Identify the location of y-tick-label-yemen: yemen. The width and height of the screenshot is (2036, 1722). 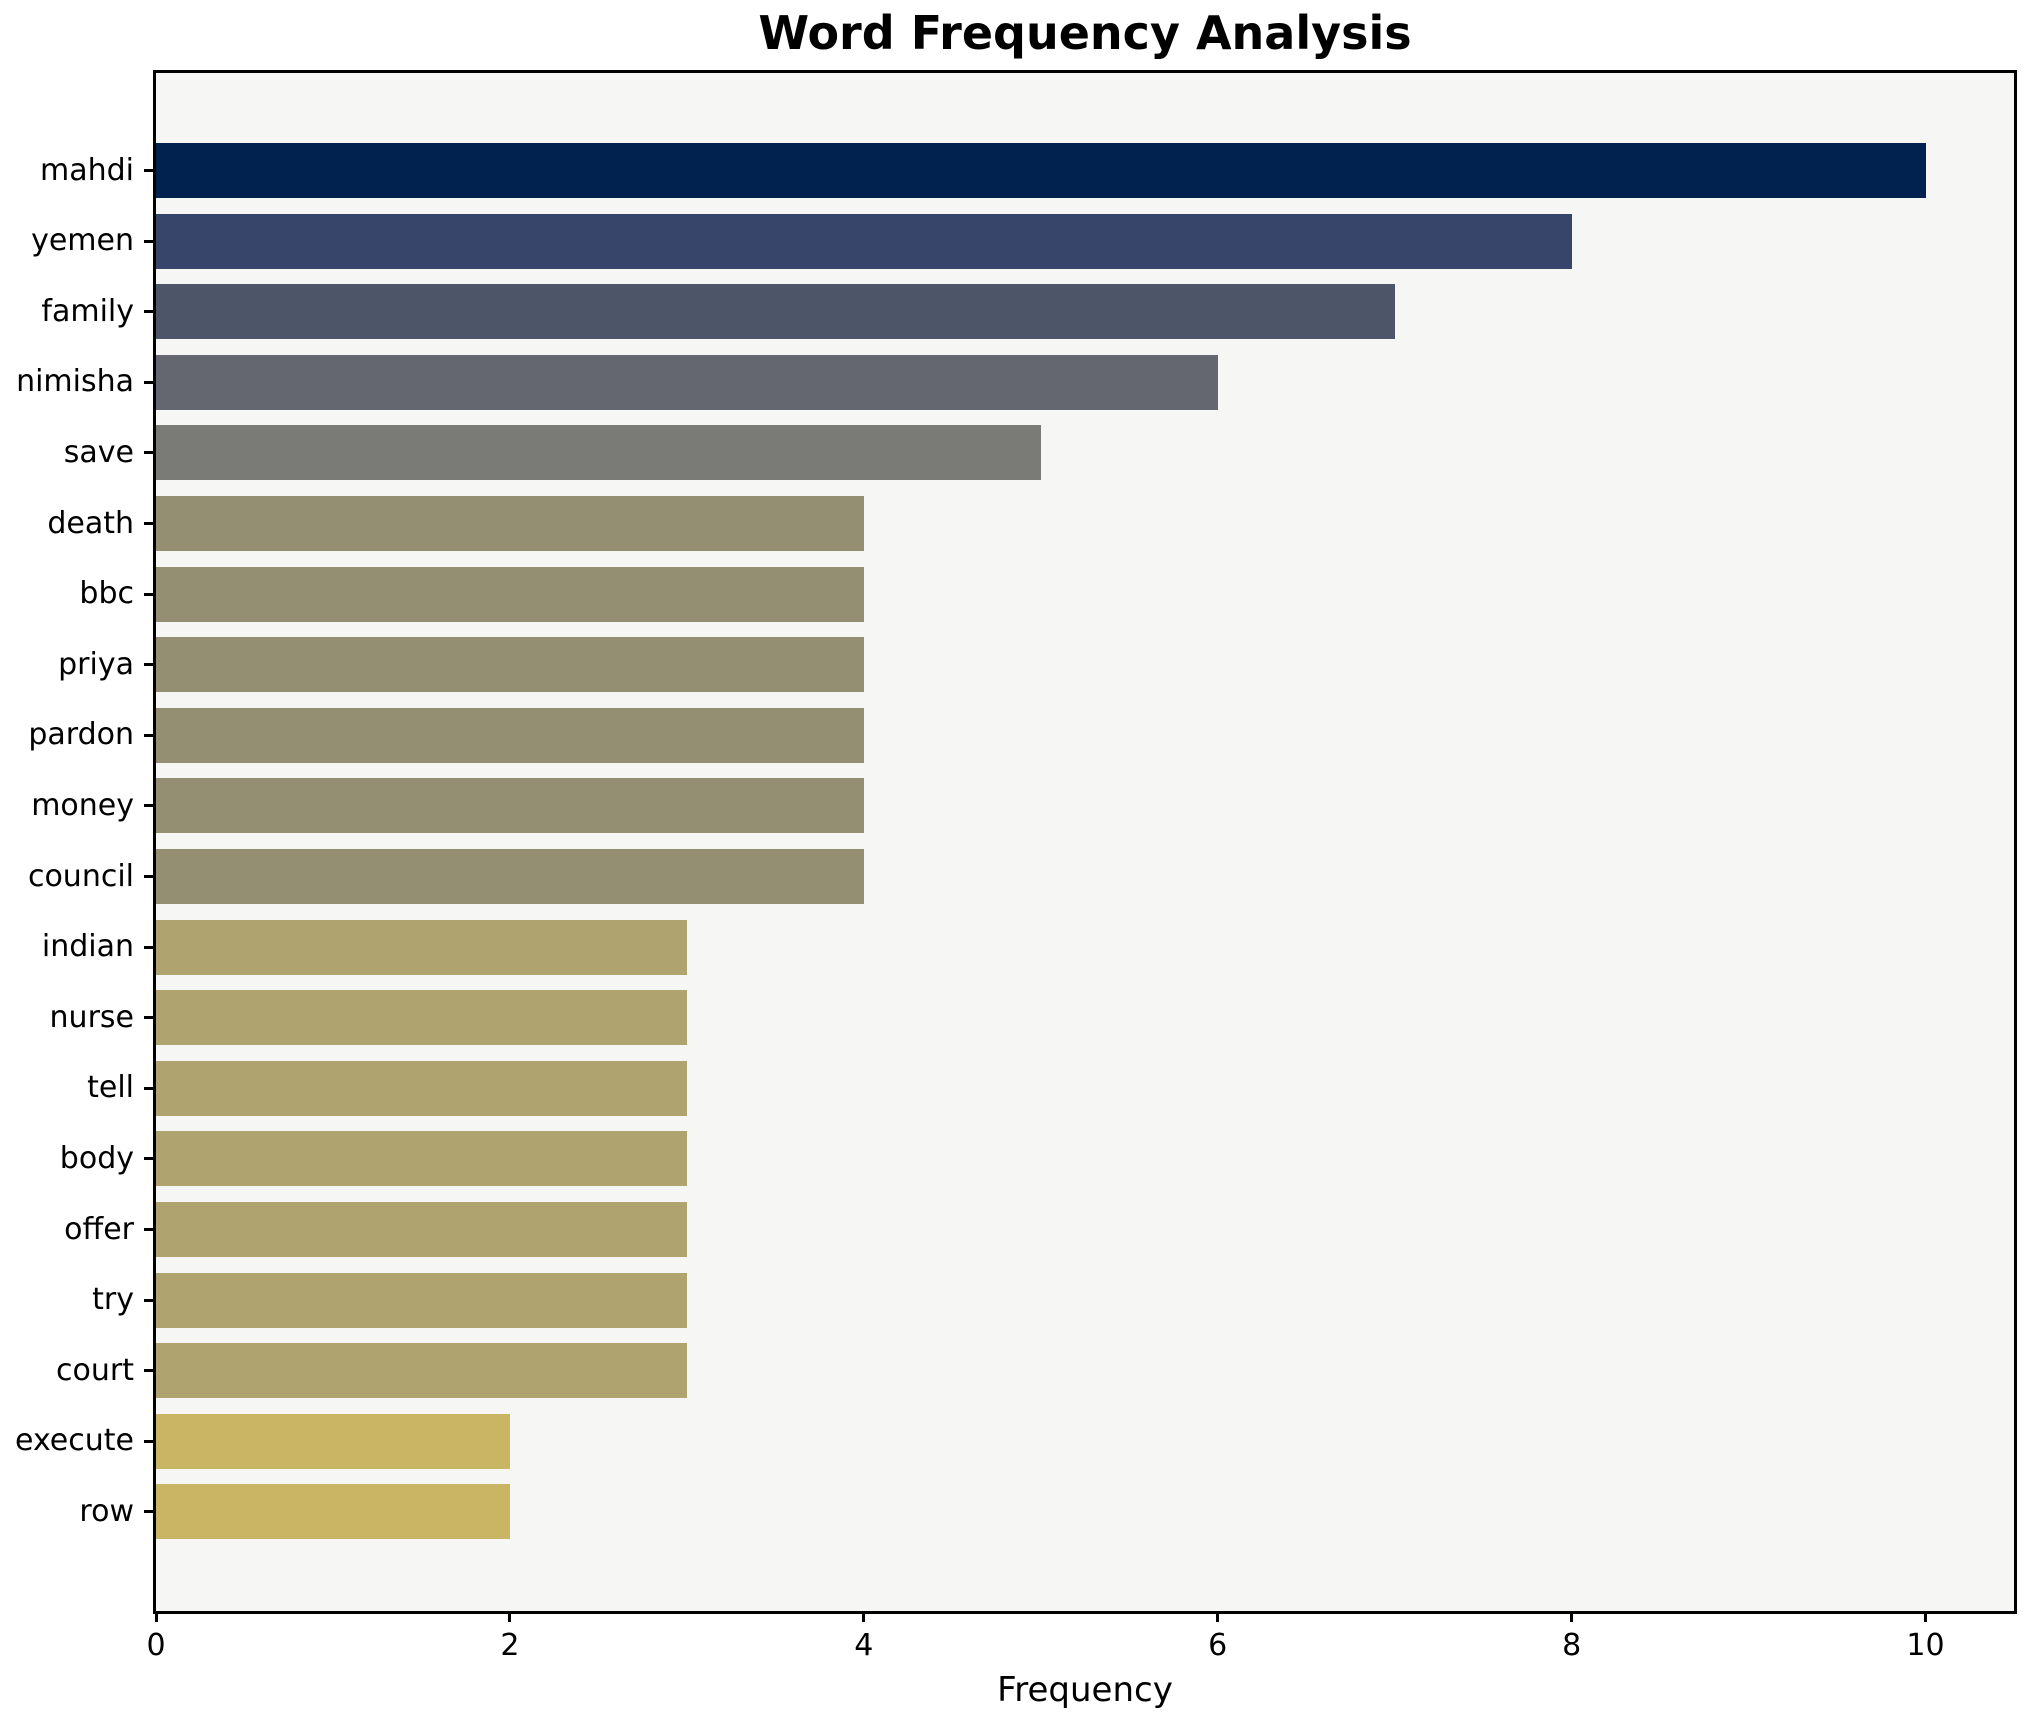
(82, 241).